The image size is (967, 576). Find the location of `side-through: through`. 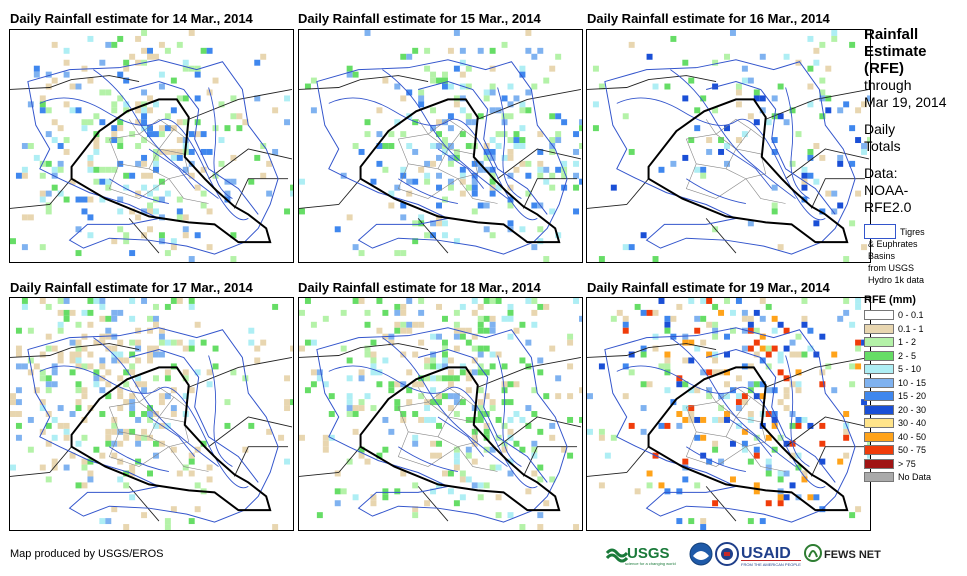

side-through: through is located at coordinates (888, 85).